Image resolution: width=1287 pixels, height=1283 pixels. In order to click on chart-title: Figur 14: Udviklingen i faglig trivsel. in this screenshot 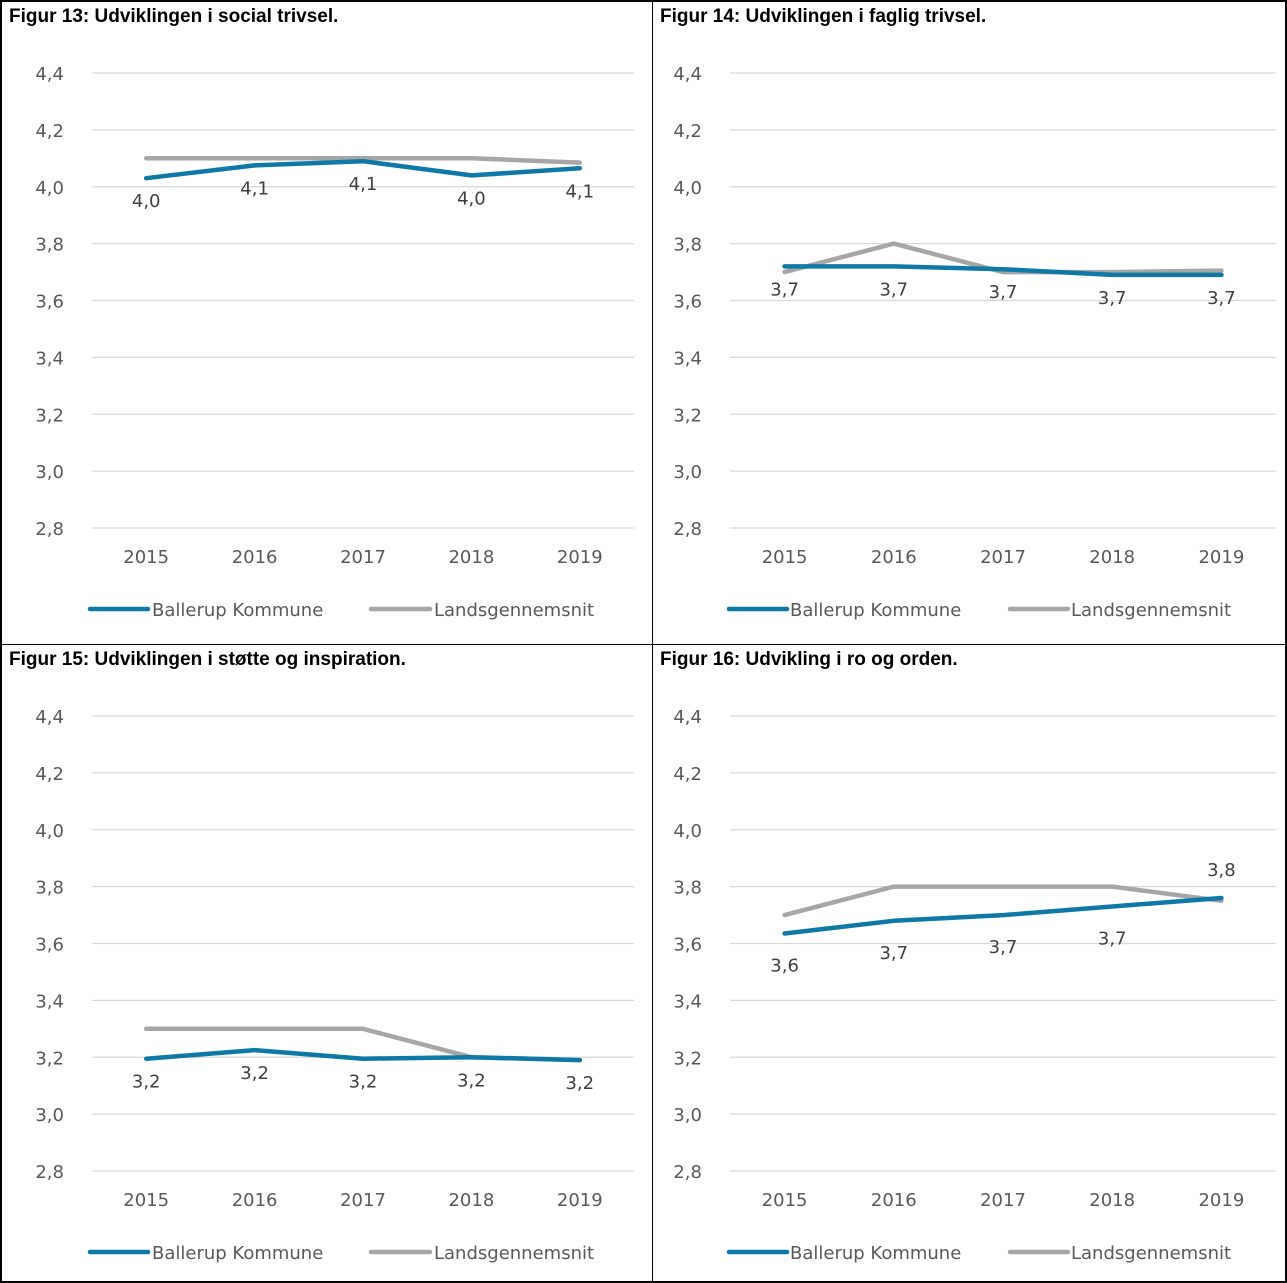, I will do `click(823, 16)`.